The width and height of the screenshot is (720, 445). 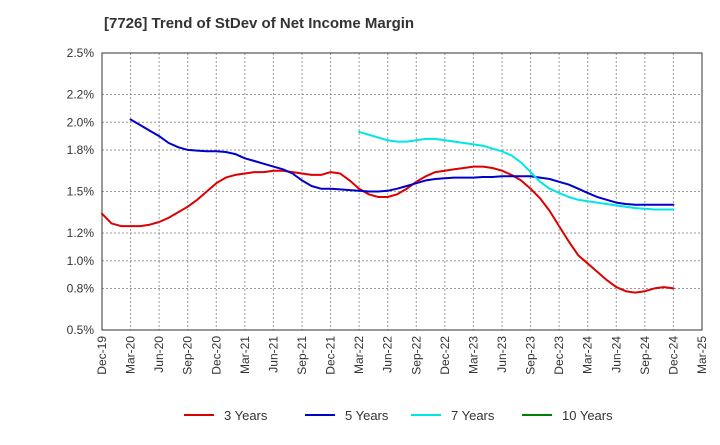 What do you see at coordinates (81, 95) in the screenshot?
I see `y-tick-label: 2.2%` at bounding box center [81, 95].